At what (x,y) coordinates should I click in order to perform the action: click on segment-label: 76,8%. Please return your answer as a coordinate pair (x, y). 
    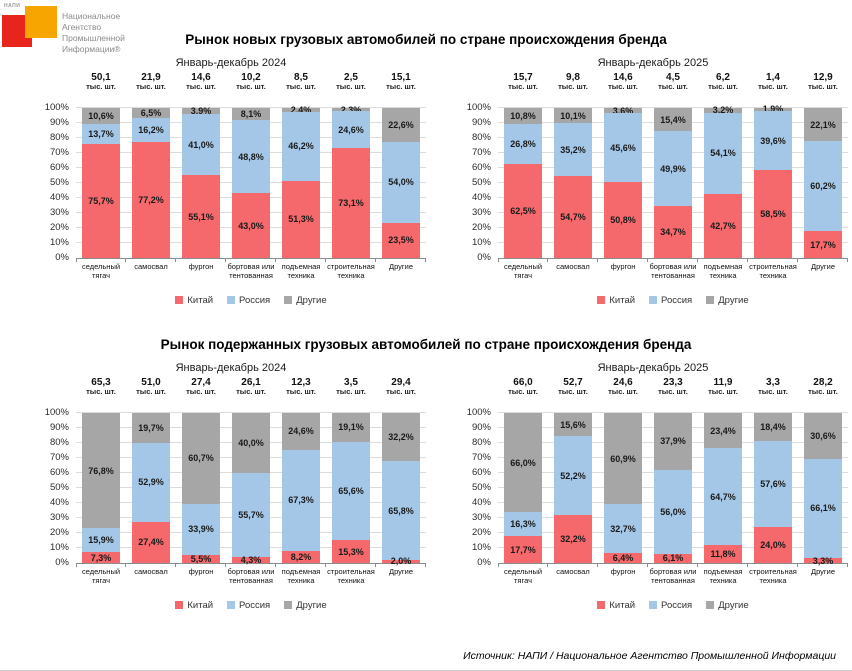
    Looking at the image, I should click on (101, 470).